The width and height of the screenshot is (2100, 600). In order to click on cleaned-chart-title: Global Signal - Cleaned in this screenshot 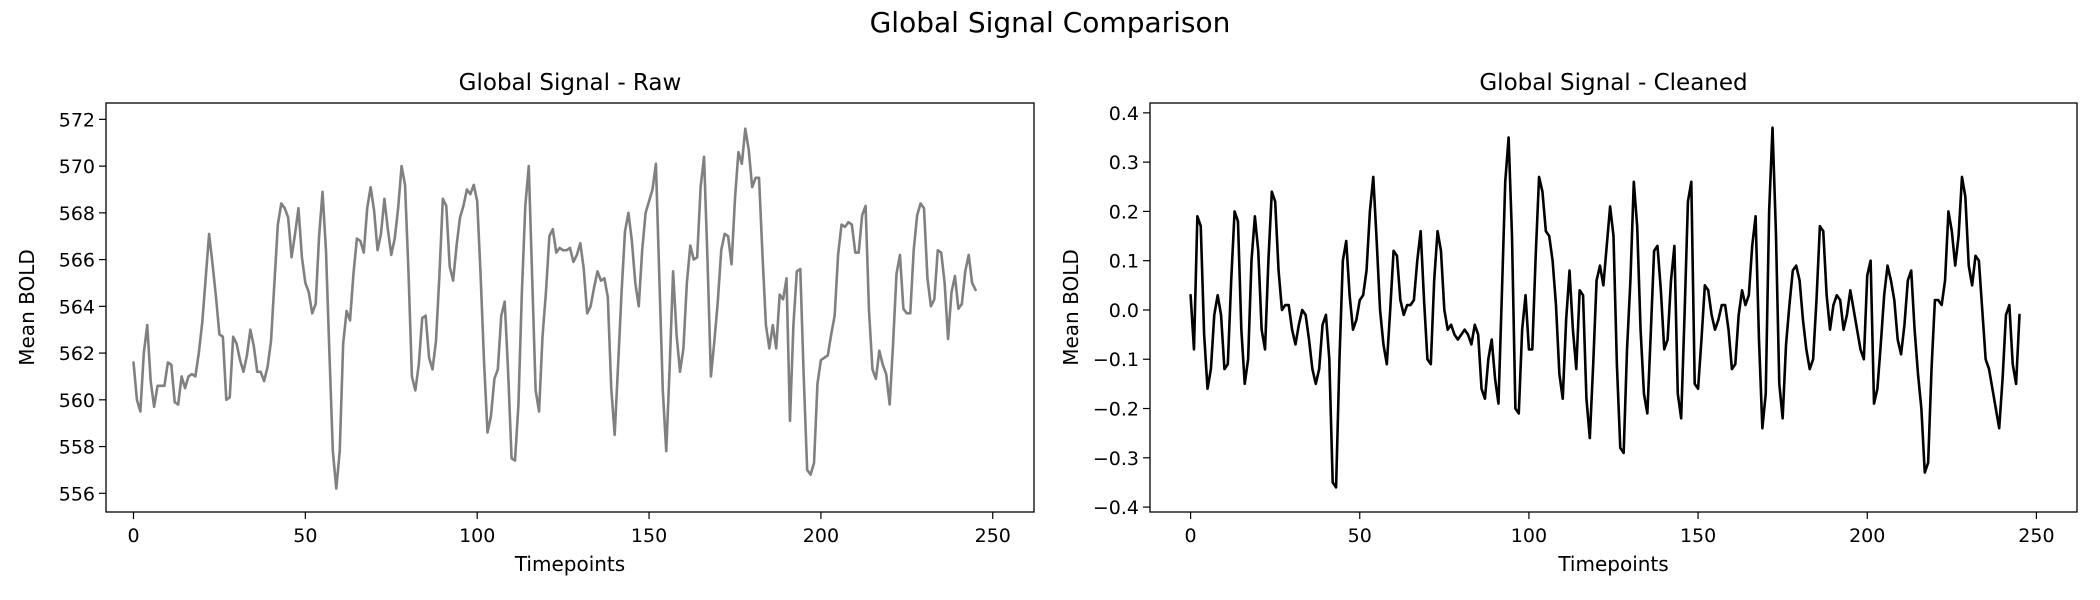, I will do `click(1613, 83)`.